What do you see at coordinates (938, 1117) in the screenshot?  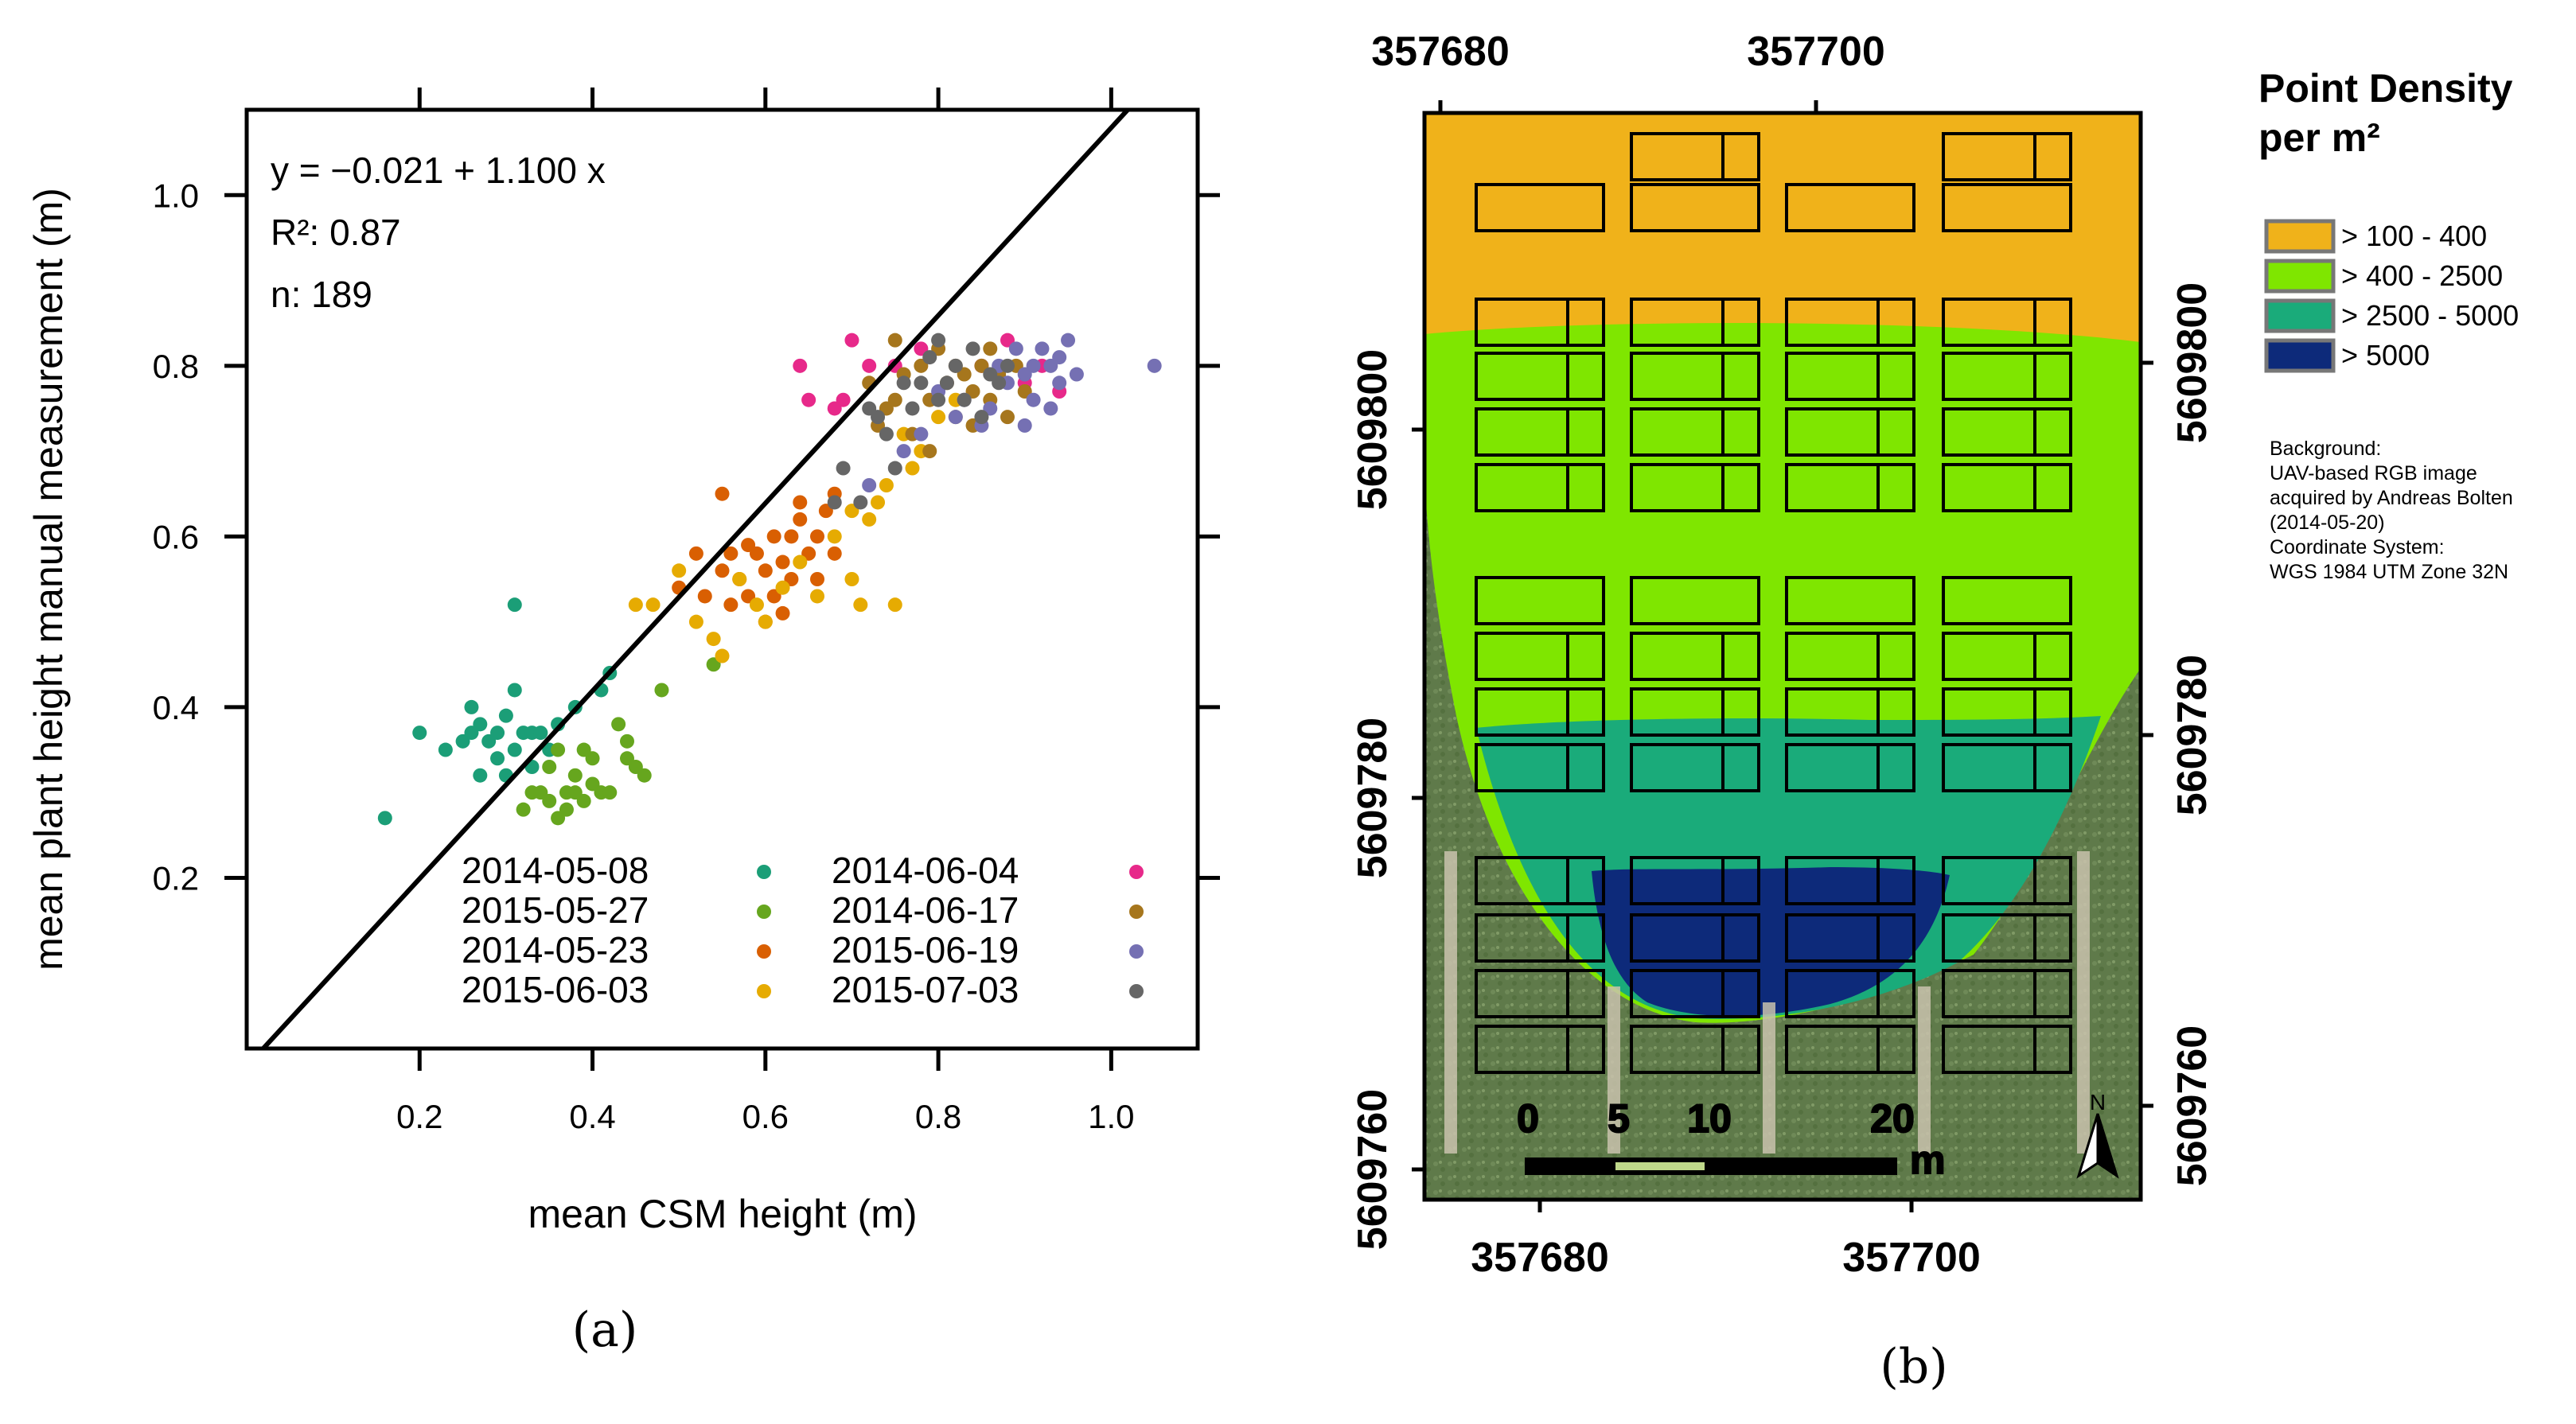 I see `x-tick-label: 0.8` at bounding box center [938, 1117].